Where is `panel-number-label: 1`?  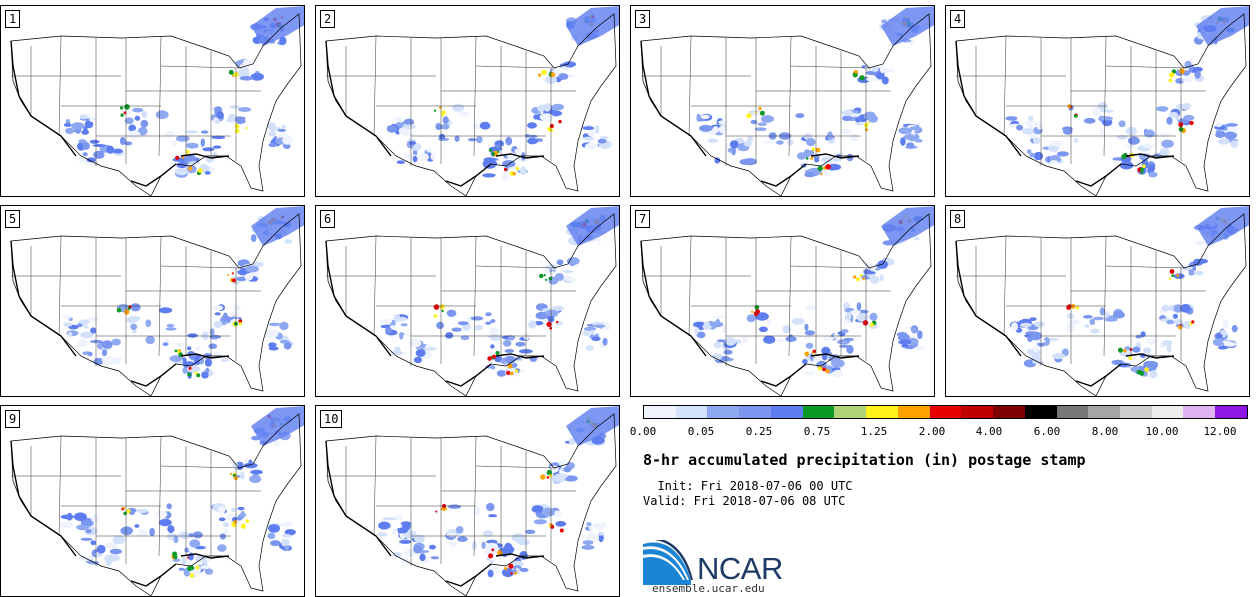
panel-number-label: 1 is located at coordinates (13, 19).